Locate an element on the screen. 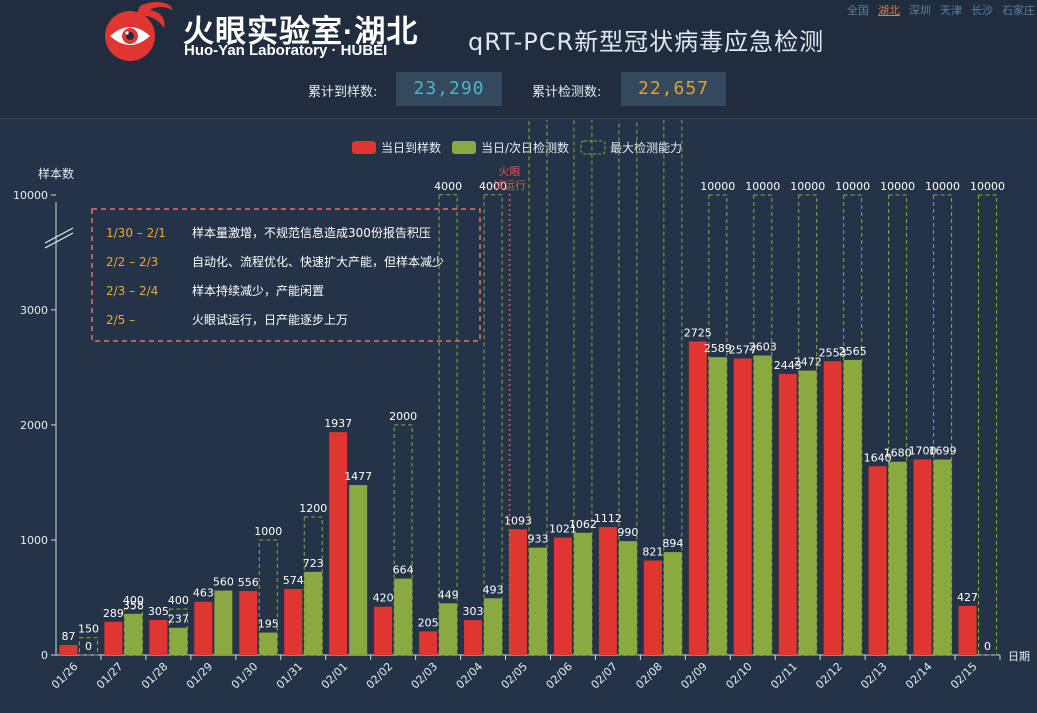 The image size is (1037, 713). received-label-3: 463 is located at coordinates (203, 593).